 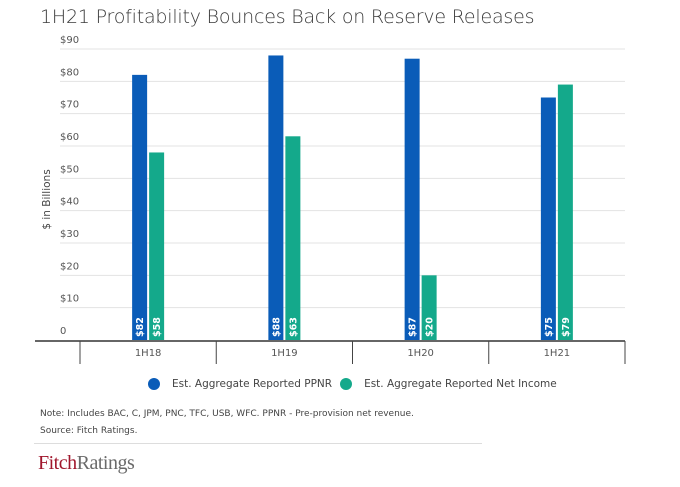 What do you see at coordinates (69, 169) in the screenshot?
I see `y-tick-label: $50` at bounding box center [69, 169].